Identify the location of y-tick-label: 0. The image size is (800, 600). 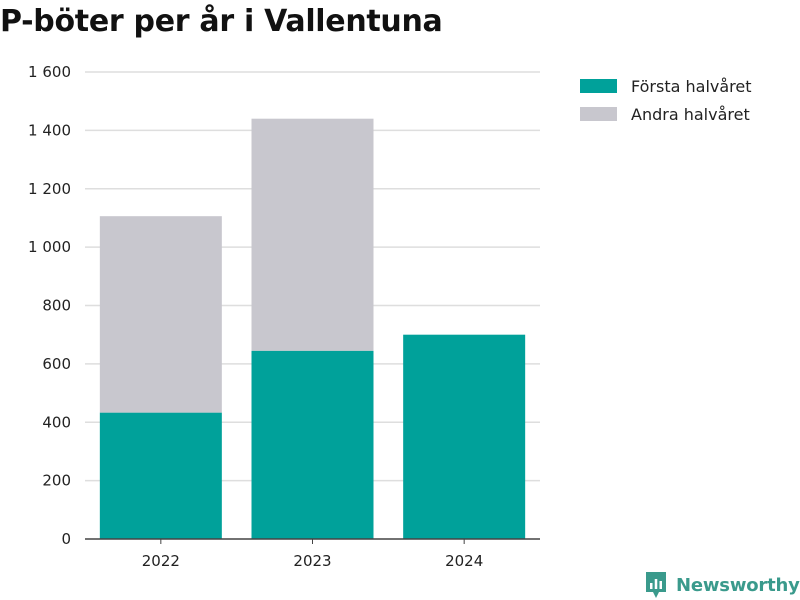
(66, 539).